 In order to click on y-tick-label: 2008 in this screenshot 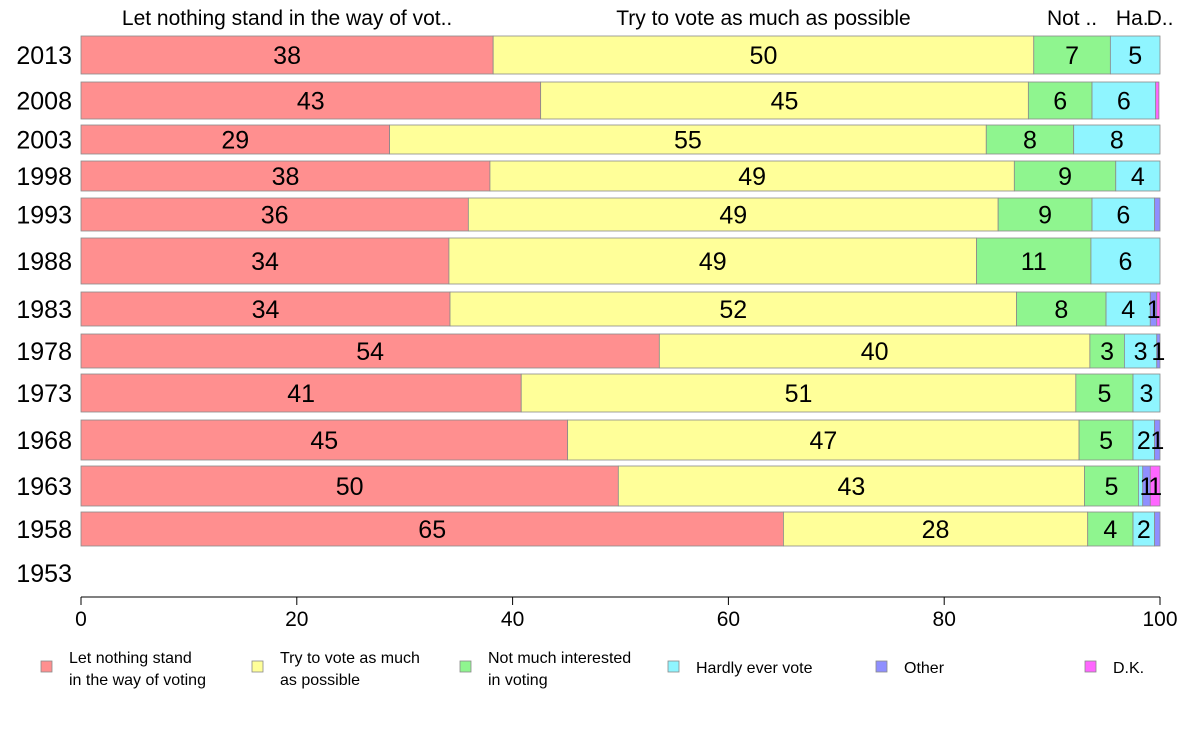, I will do `click(44, 102)`.